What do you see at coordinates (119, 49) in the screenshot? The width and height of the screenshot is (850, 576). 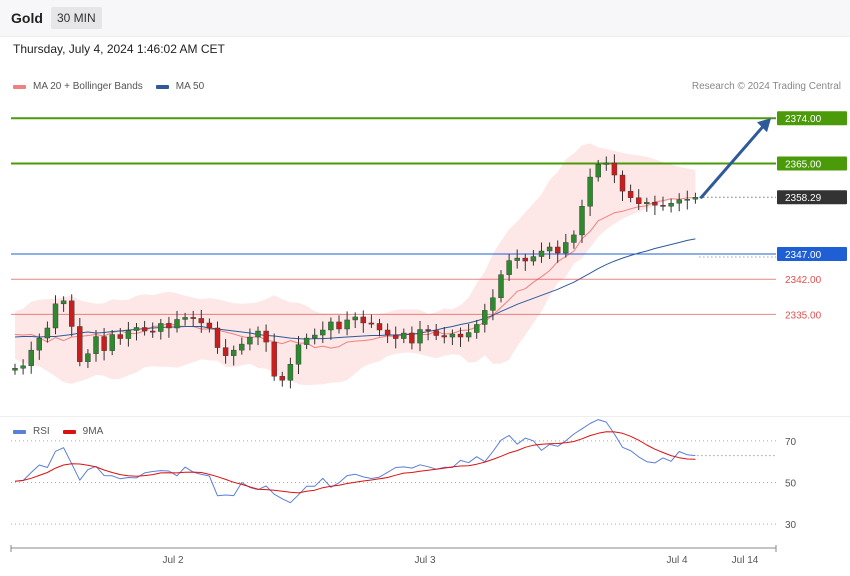 I see `chart-datetime: Thursday, July 4, 2024 1:46:02 AM CET` at bounding box center [119, 49].